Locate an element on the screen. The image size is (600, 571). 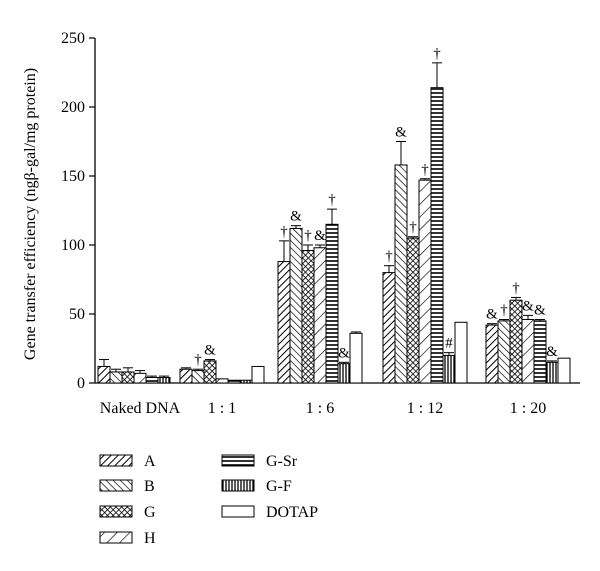
legend-label: G-Sr is located at coordinates (282, 461).